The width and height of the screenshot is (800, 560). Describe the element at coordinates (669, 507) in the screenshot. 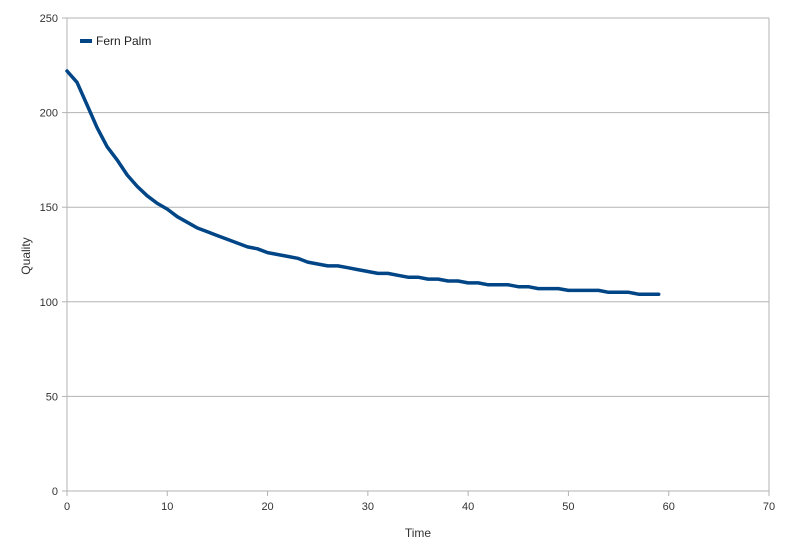

I see `x-tick-label-60: 60` at that location.